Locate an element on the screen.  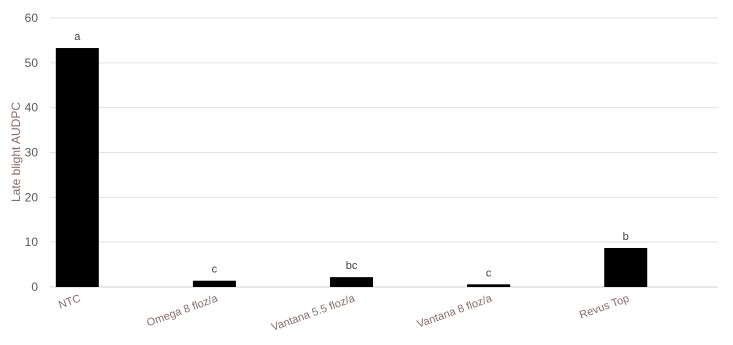
data-label: b is located at coordinates (626, 237).